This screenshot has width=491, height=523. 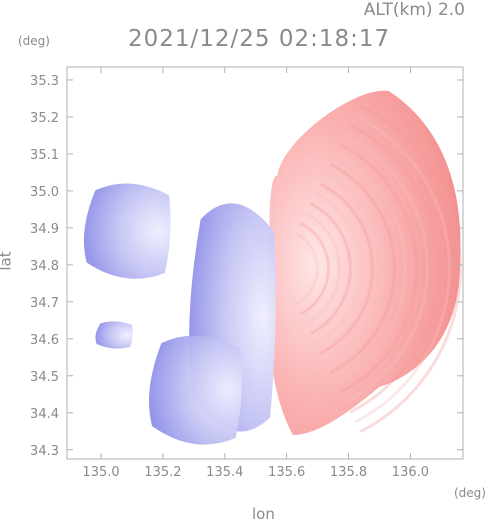 What do you see at coordinates (224, 472) in the screenshot?
I see `x-tick-label: 135.4` at bounding box center [224, 472].